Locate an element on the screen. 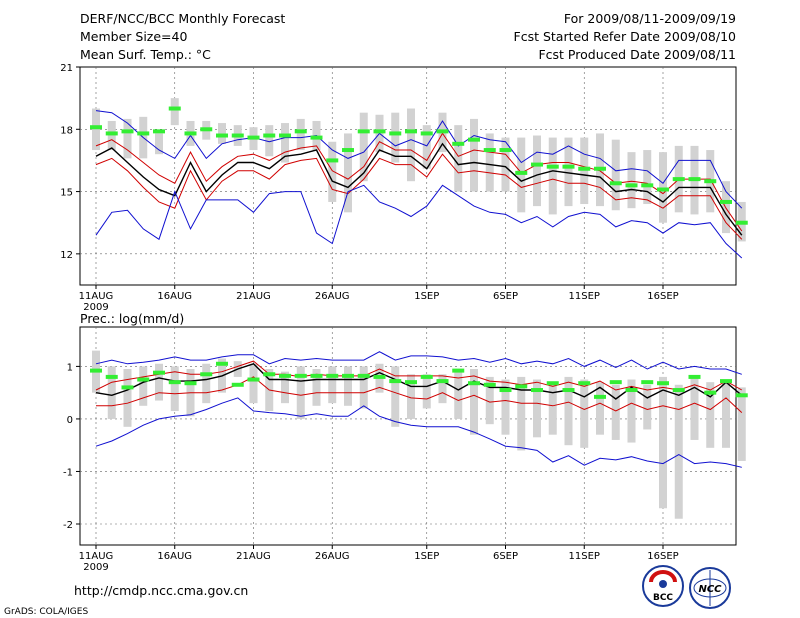 Image resolution: width=800 pixels, height=618 pixels. x-year-label: 2009 is located at coordinates (95, 307).